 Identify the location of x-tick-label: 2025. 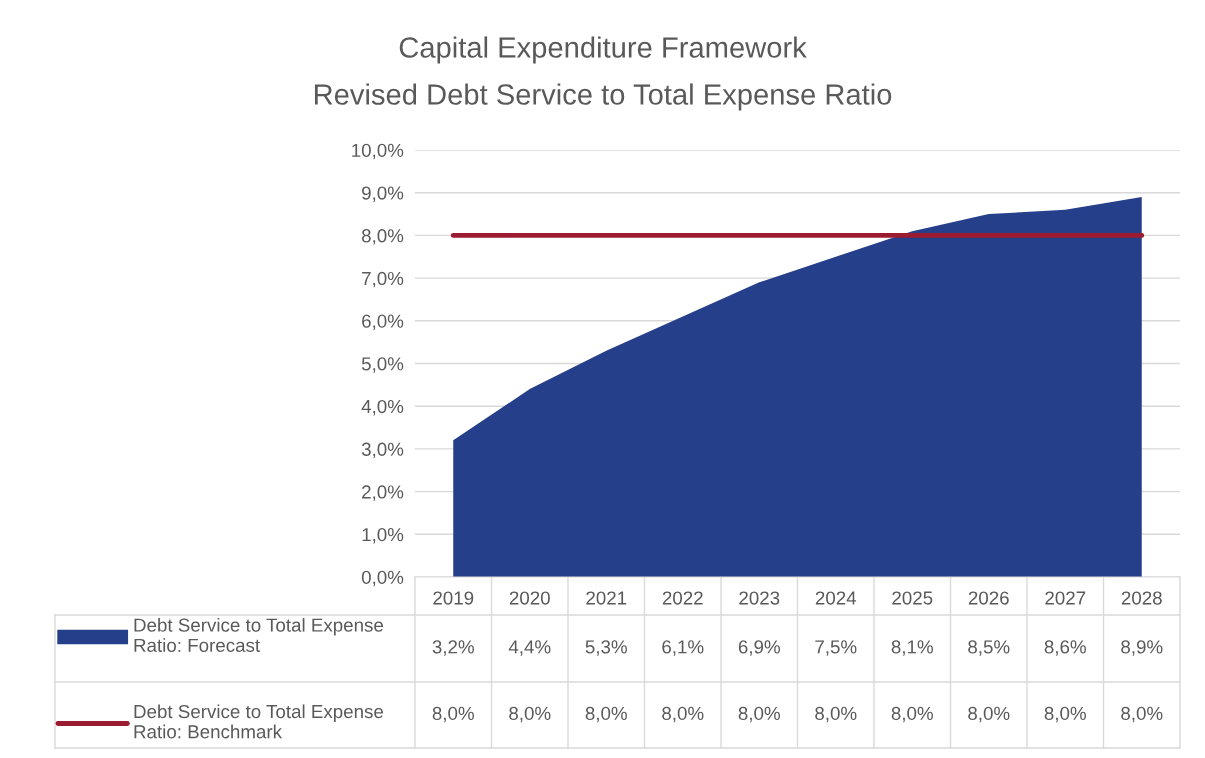
(912, 598).